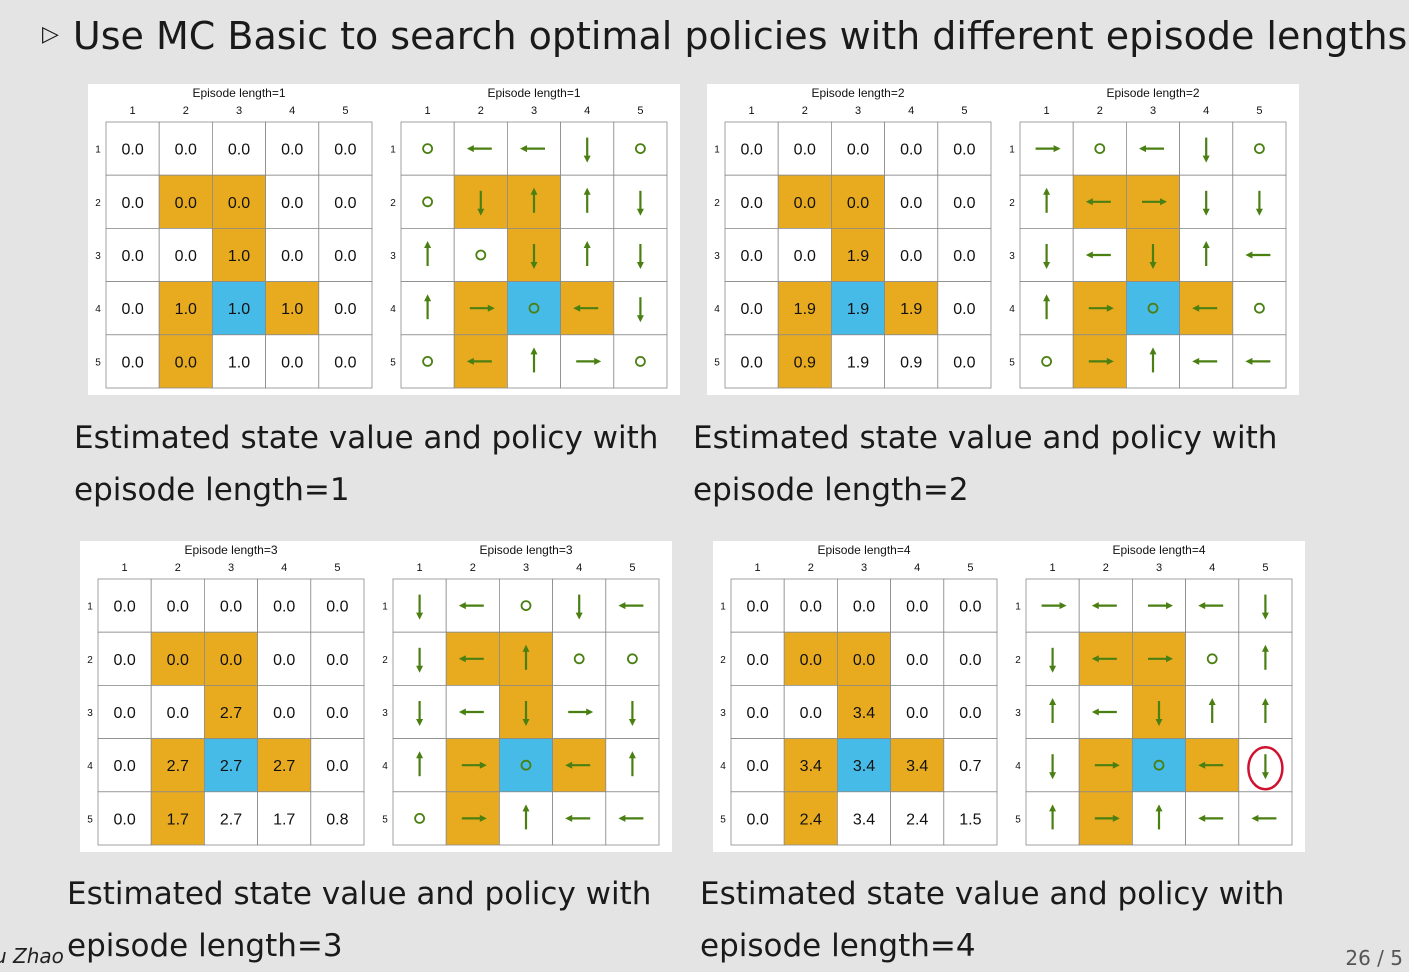 The height and width of the screenshot is (972, 1409). I want to click on state-value: 0.9, so click(911, 362).